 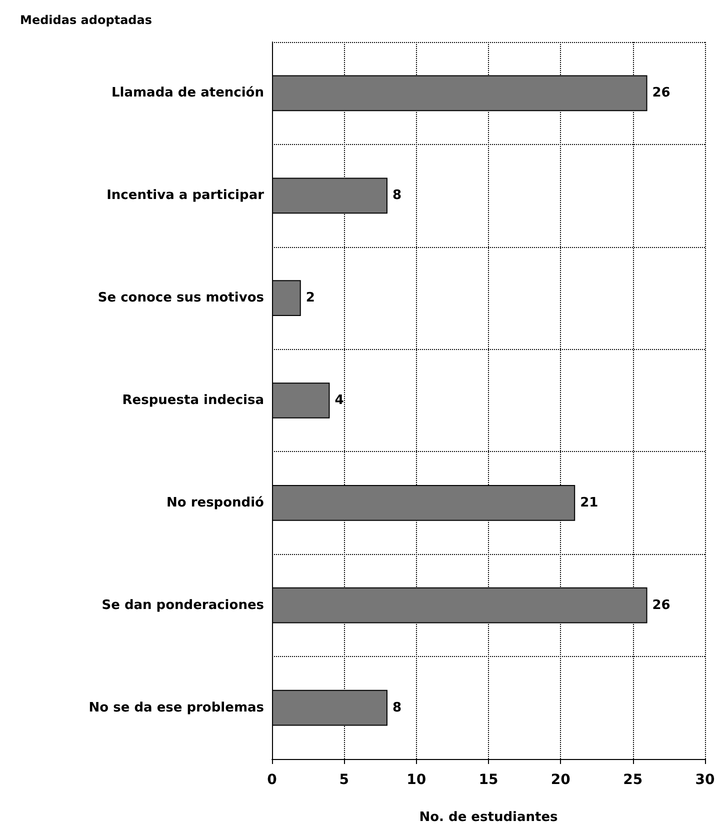 I want to click on data-label: 21, so click(x=589, y=502).